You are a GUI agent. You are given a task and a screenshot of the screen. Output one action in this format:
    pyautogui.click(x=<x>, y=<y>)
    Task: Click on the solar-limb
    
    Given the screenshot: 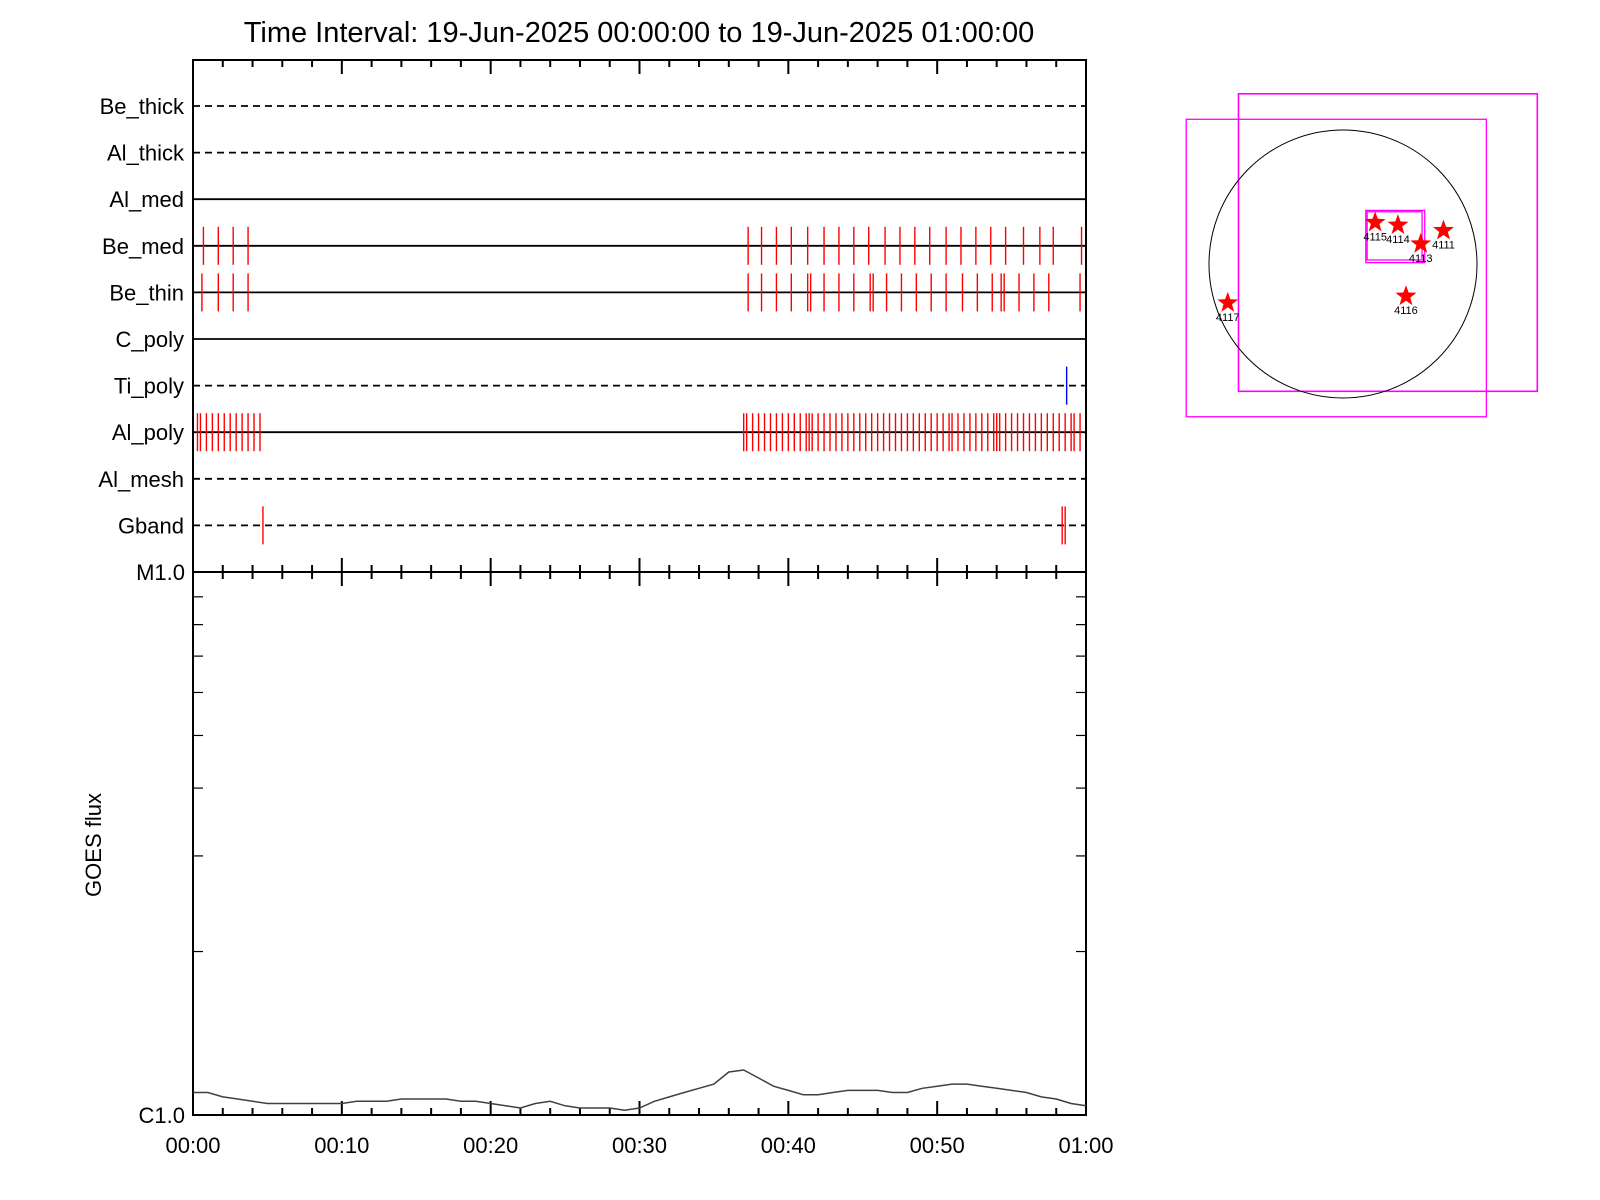 What is the action you would take?
    pyautogui.click(x=1343, y=264)
    